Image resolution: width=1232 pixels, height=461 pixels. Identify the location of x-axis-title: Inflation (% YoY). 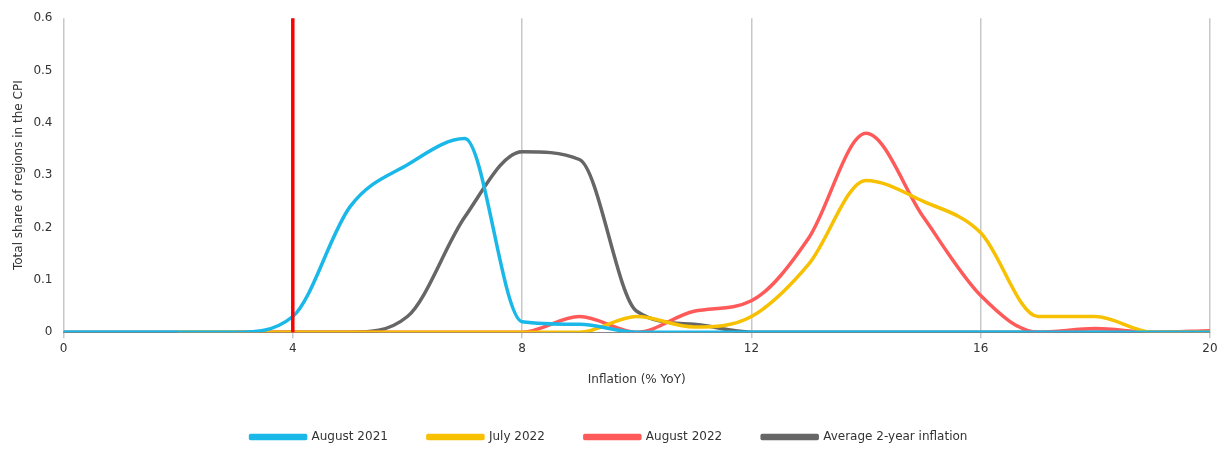
(636, 378).